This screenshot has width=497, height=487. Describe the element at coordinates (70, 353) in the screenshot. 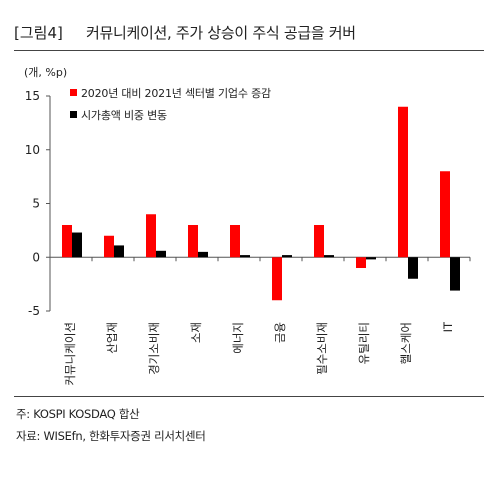

I see `x-tick-label: 커뮤니케이션` at that location.